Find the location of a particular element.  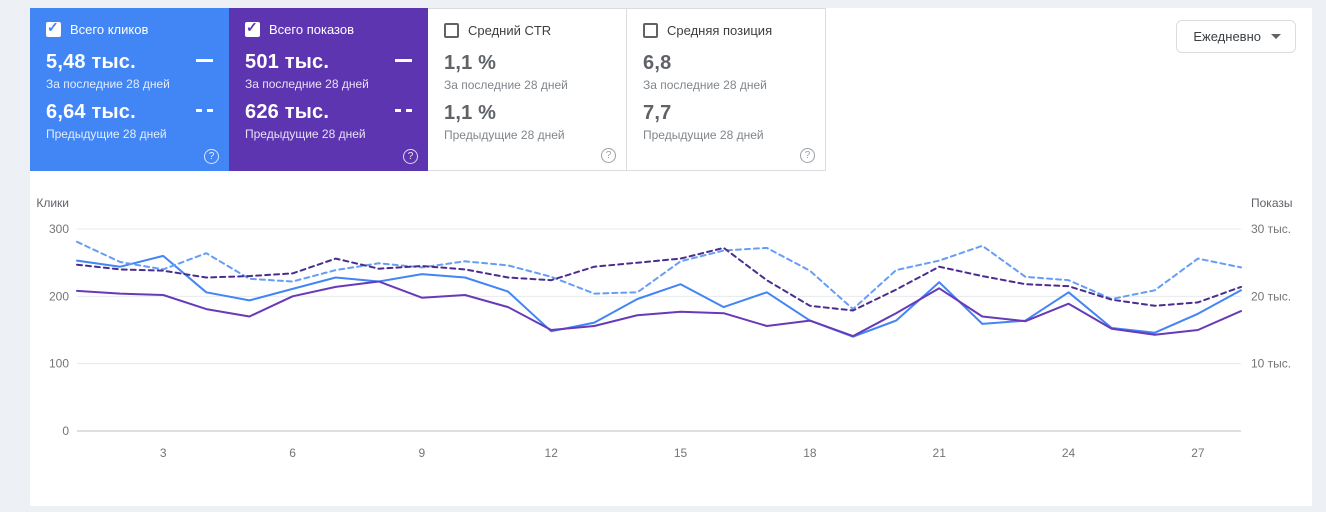

metric-card-label: Средняя позиция is located at coordinates (720, 30).